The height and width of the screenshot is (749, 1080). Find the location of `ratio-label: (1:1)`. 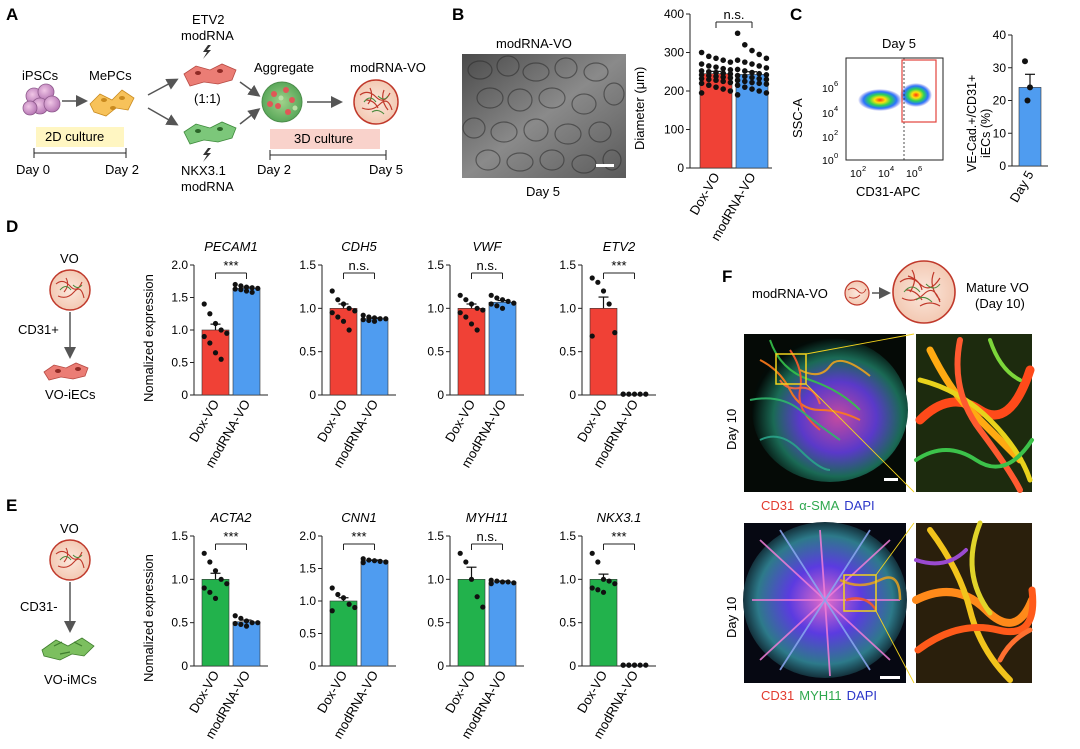

ratio-label: (1:1) is located at coordinates (207, 98).